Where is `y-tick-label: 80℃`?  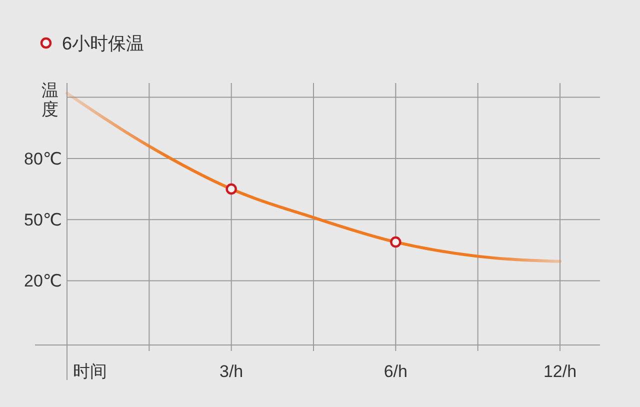 y-tick-label: 80℃ is located at coordinates (43, 158).